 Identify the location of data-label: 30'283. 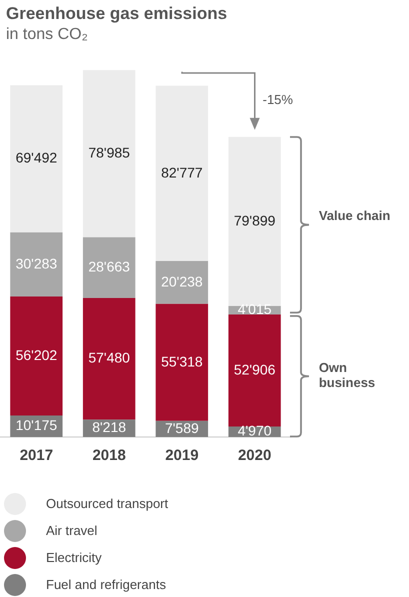
(37, 263).